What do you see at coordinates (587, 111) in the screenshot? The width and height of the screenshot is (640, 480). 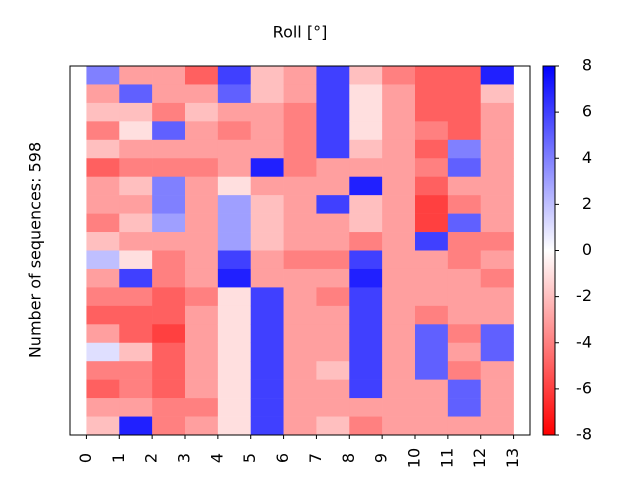 I see `colorbar-tick-label: 6` at bounding box center [587, 111].